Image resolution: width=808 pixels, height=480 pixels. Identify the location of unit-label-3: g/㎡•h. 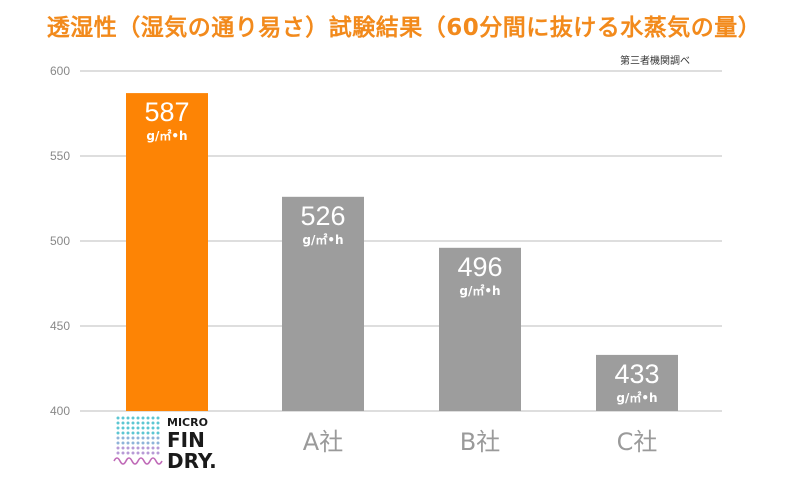
(636, 397).